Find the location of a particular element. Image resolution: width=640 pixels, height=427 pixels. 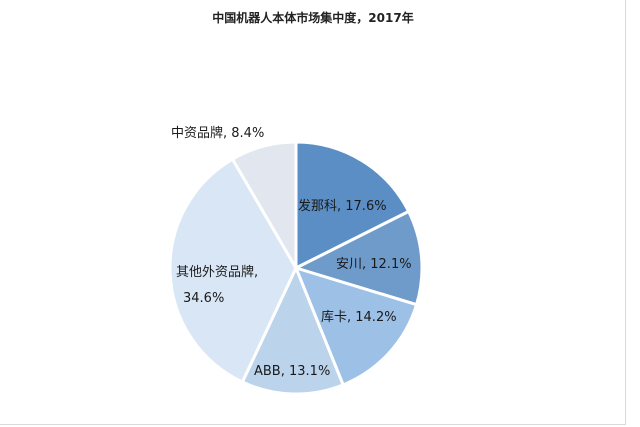

slice-label: 发那科, 17.6% is located at coordinates (342, 206).